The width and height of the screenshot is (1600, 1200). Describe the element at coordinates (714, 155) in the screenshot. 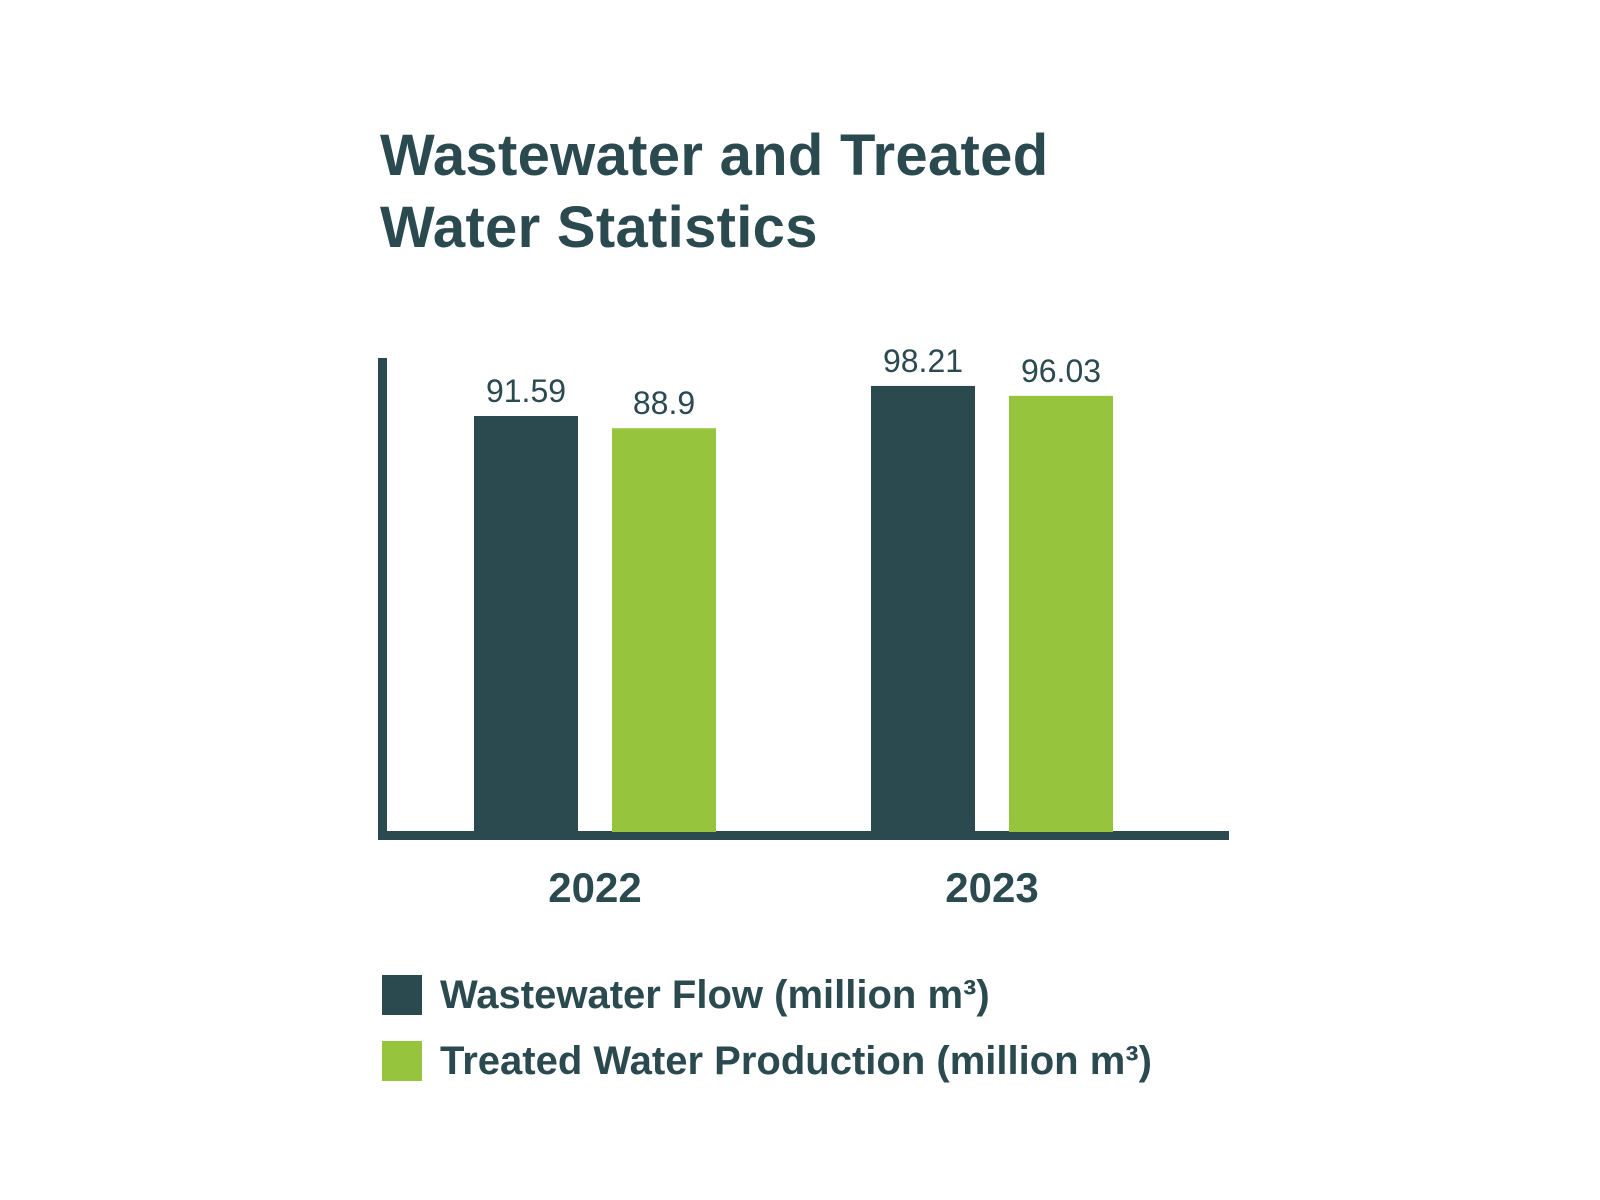

I see `chart-title-line-1: Wastewater and Treated` at that location.